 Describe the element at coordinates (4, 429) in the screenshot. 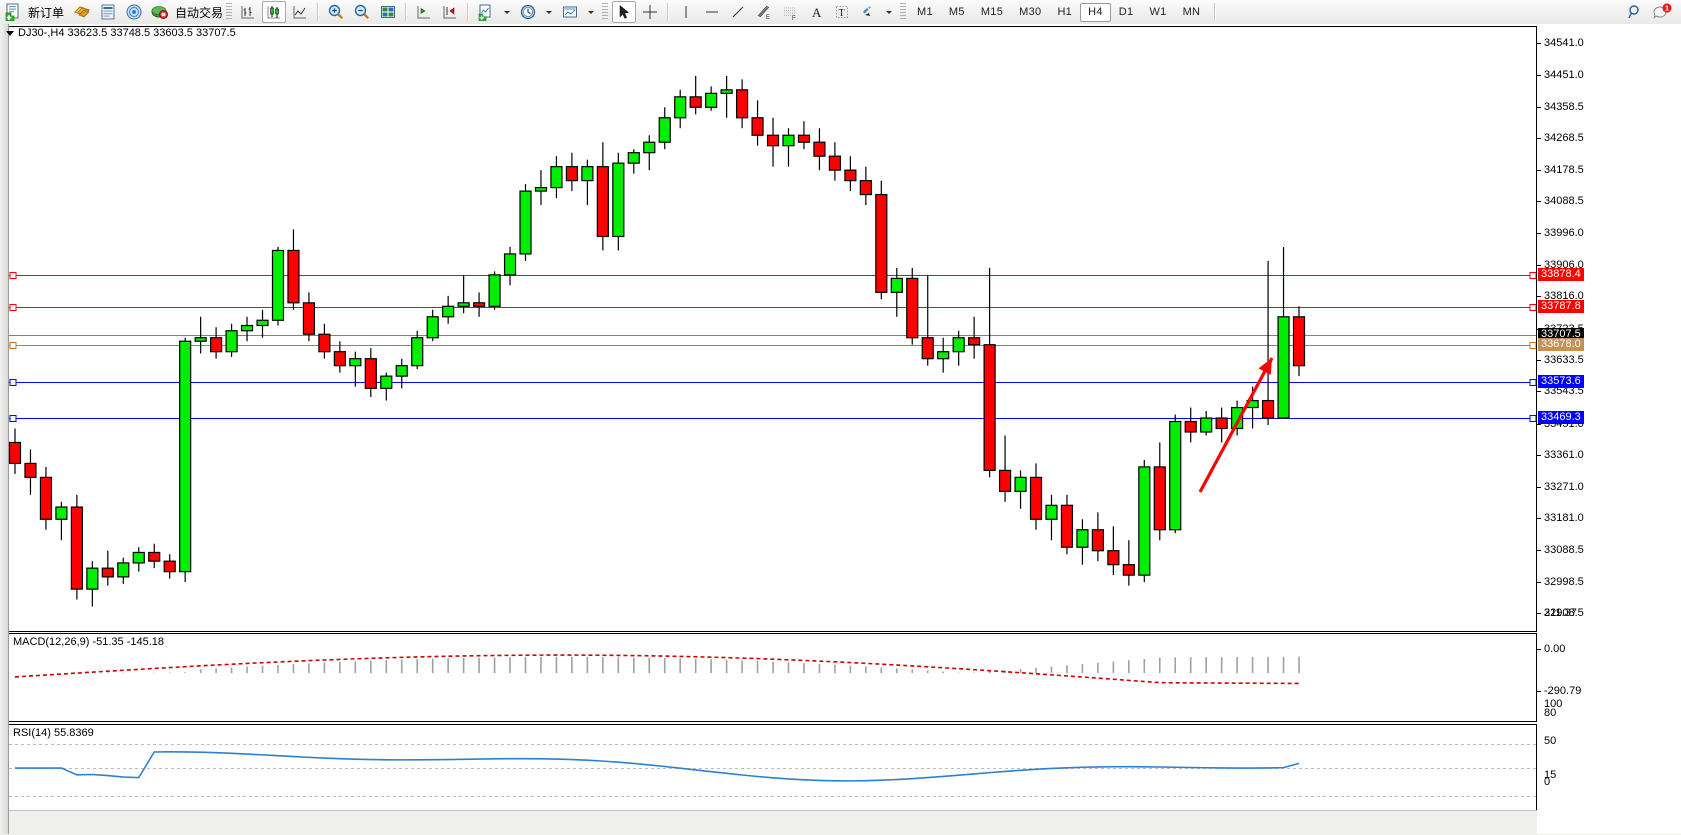

I see `chart-left-scroll-strip` at that location.